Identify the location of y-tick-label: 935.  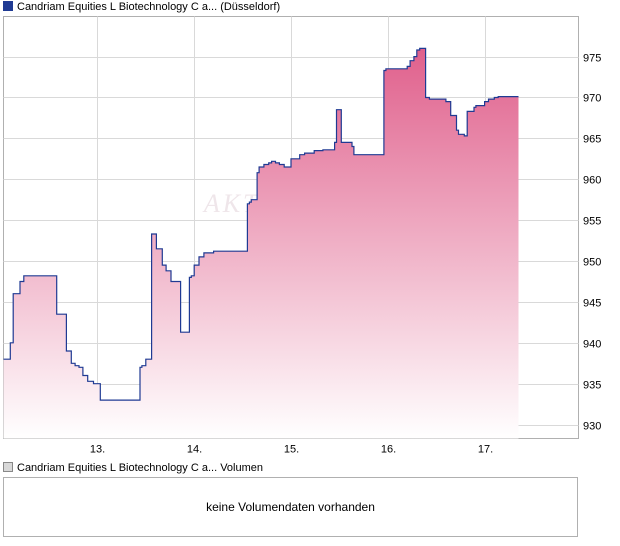
(592, 386).